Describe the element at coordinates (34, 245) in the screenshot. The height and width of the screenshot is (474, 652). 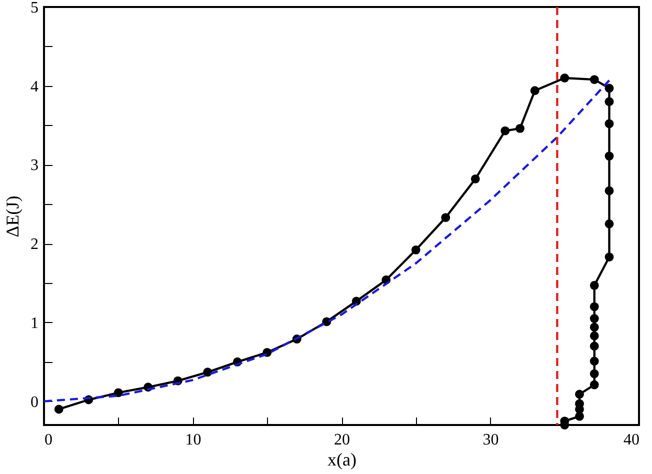
I see `y-tick-label: 2` at that location.